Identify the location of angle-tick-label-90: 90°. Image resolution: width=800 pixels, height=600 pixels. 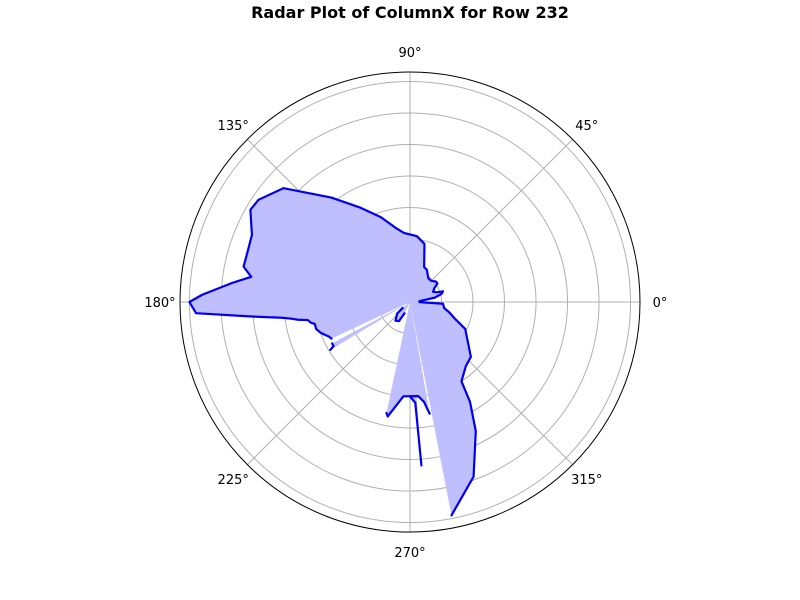
(409, 53).